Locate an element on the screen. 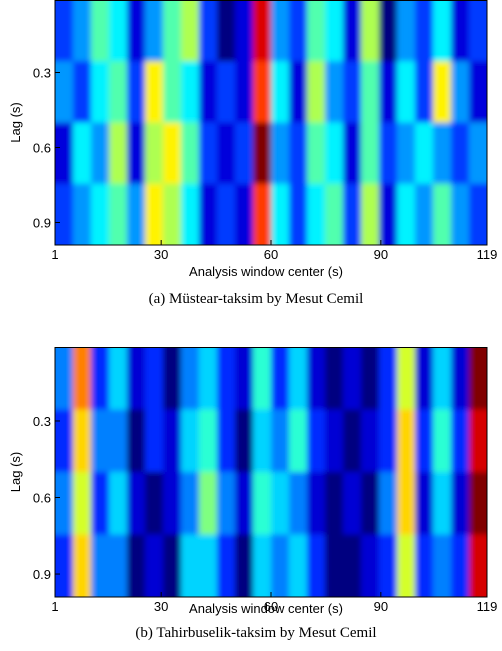  x-axis-label: Analysis window center (s) is located at coordinates (266, 608).